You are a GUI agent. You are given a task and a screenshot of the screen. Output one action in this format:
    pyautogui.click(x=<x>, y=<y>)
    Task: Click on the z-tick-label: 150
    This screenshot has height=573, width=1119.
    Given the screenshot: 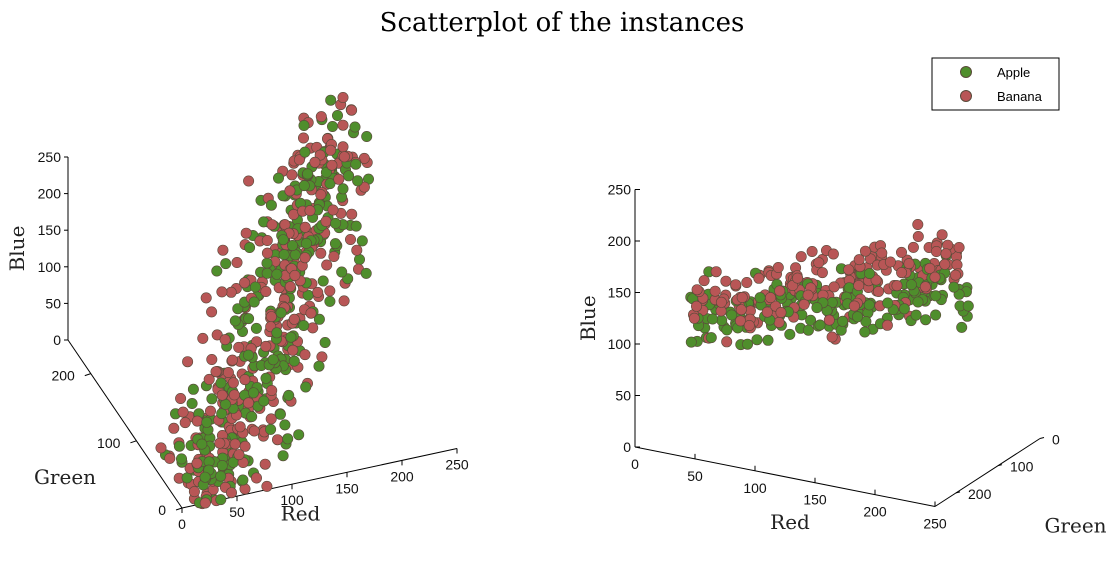 What is the action you would take?
    pyautogui.click(x=50, y=230)
    